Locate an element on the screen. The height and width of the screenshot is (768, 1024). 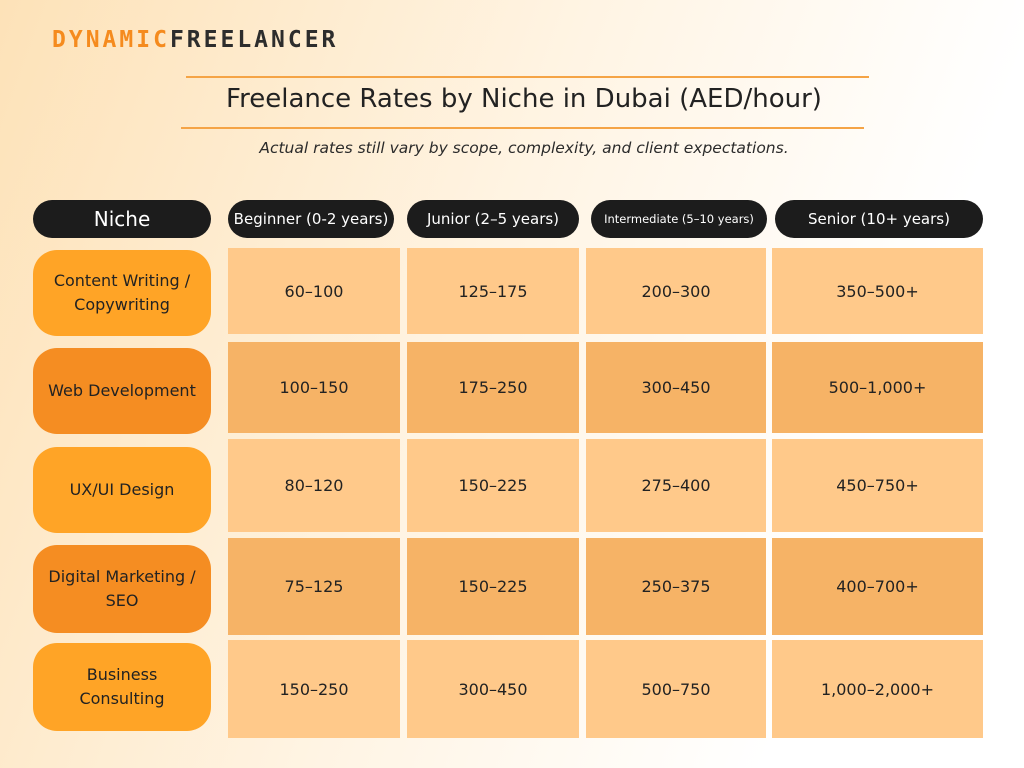
logo-word-freelancer: FREELANCER is located at coordinates (254, 40).